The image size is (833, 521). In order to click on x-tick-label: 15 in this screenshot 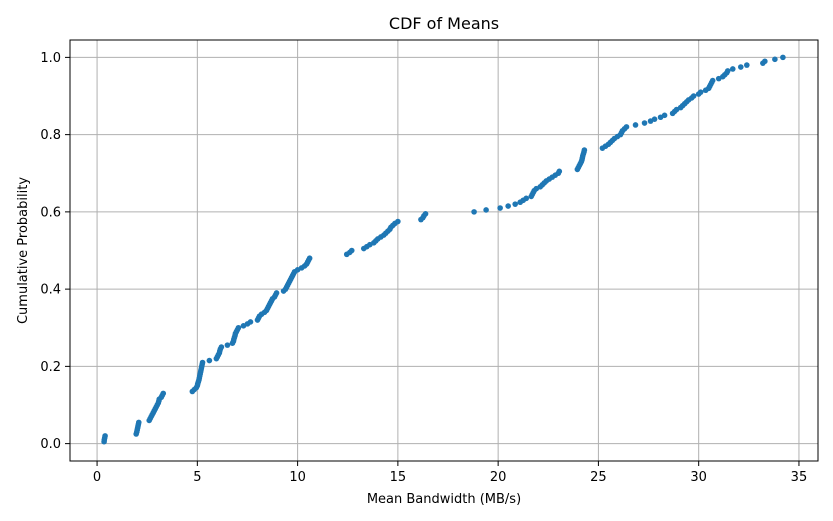, I will do `click(398, 477)`.